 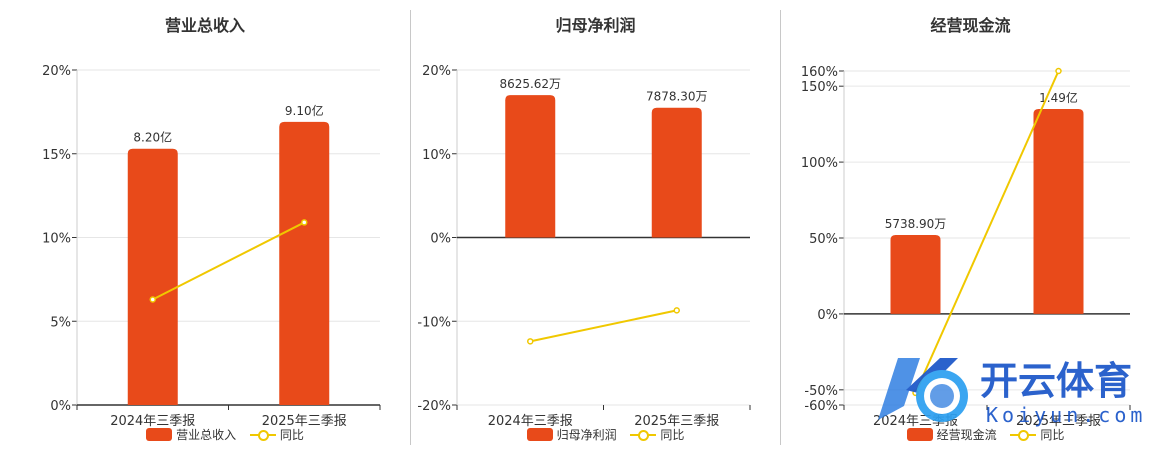 I want to click on chart-legend: 归母净利润 同比, so click(x=595, y=434).